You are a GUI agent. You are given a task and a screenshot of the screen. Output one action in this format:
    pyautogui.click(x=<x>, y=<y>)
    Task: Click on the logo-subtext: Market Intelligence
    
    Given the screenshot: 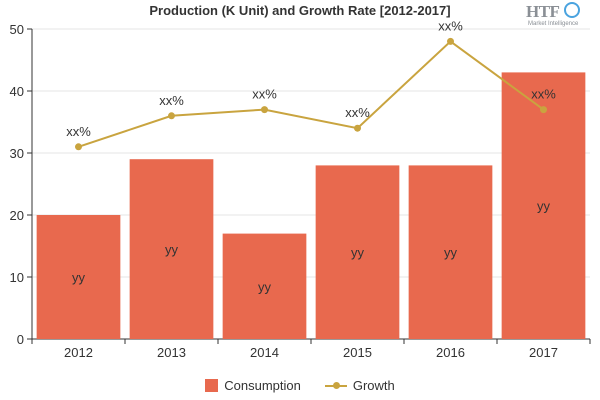 What is the action you would take?
    pyautogui.click(x=553, y=24)
    